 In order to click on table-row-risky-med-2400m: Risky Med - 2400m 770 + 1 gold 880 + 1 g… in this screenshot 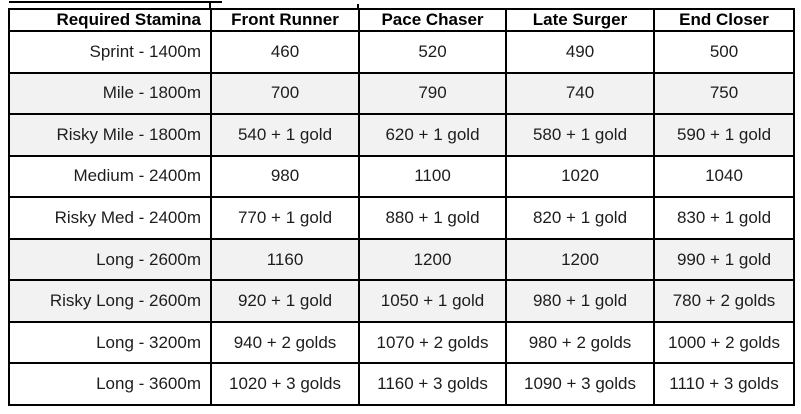, I will do `click(401, 218)`.